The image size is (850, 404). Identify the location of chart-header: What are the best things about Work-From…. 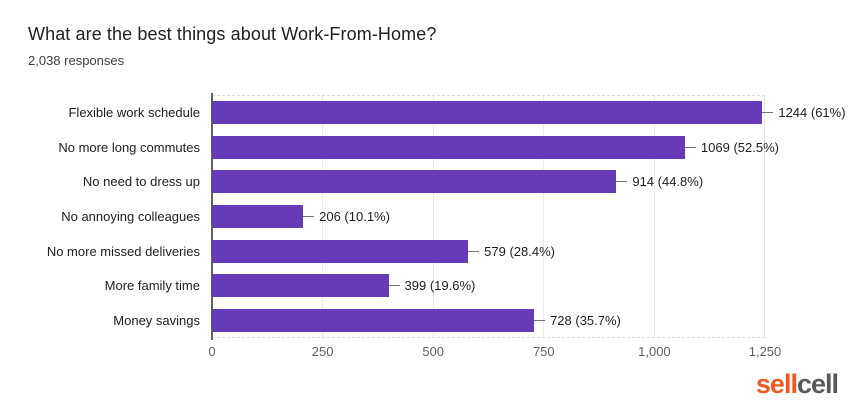
(232, 46).